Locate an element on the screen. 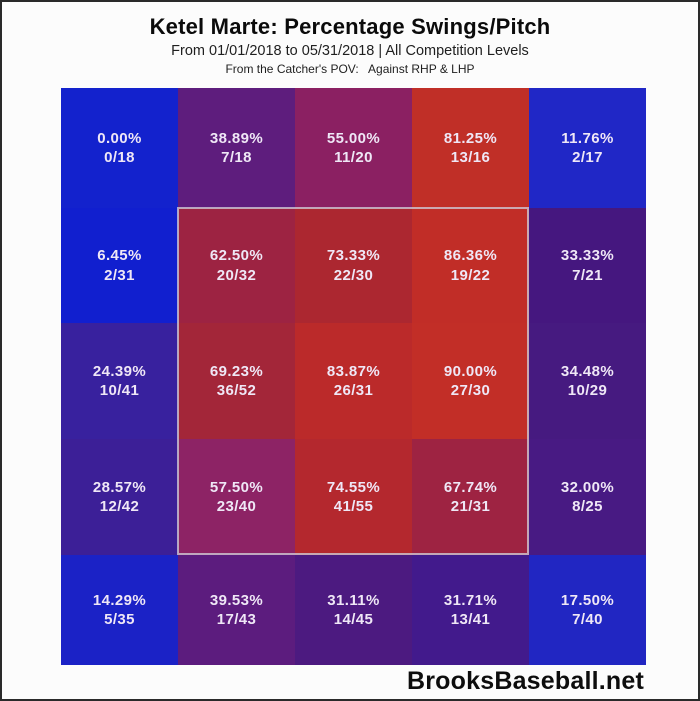 The width and height of the screenshot is (700, 701). cell-percentage: 62.50% is located at coordinates (236, 255).